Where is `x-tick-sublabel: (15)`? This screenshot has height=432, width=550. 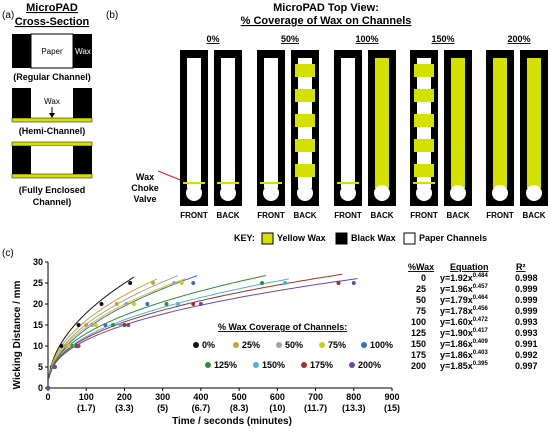 x-tick-sublabel: (15) is located at coordinates (392, 408).